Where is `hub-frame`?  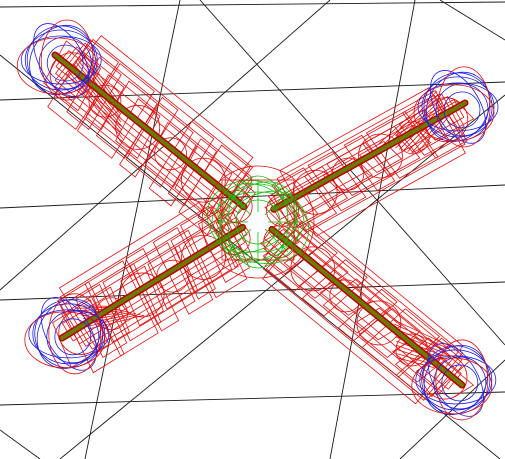
hub-frame is located at coordinates (258, 220).